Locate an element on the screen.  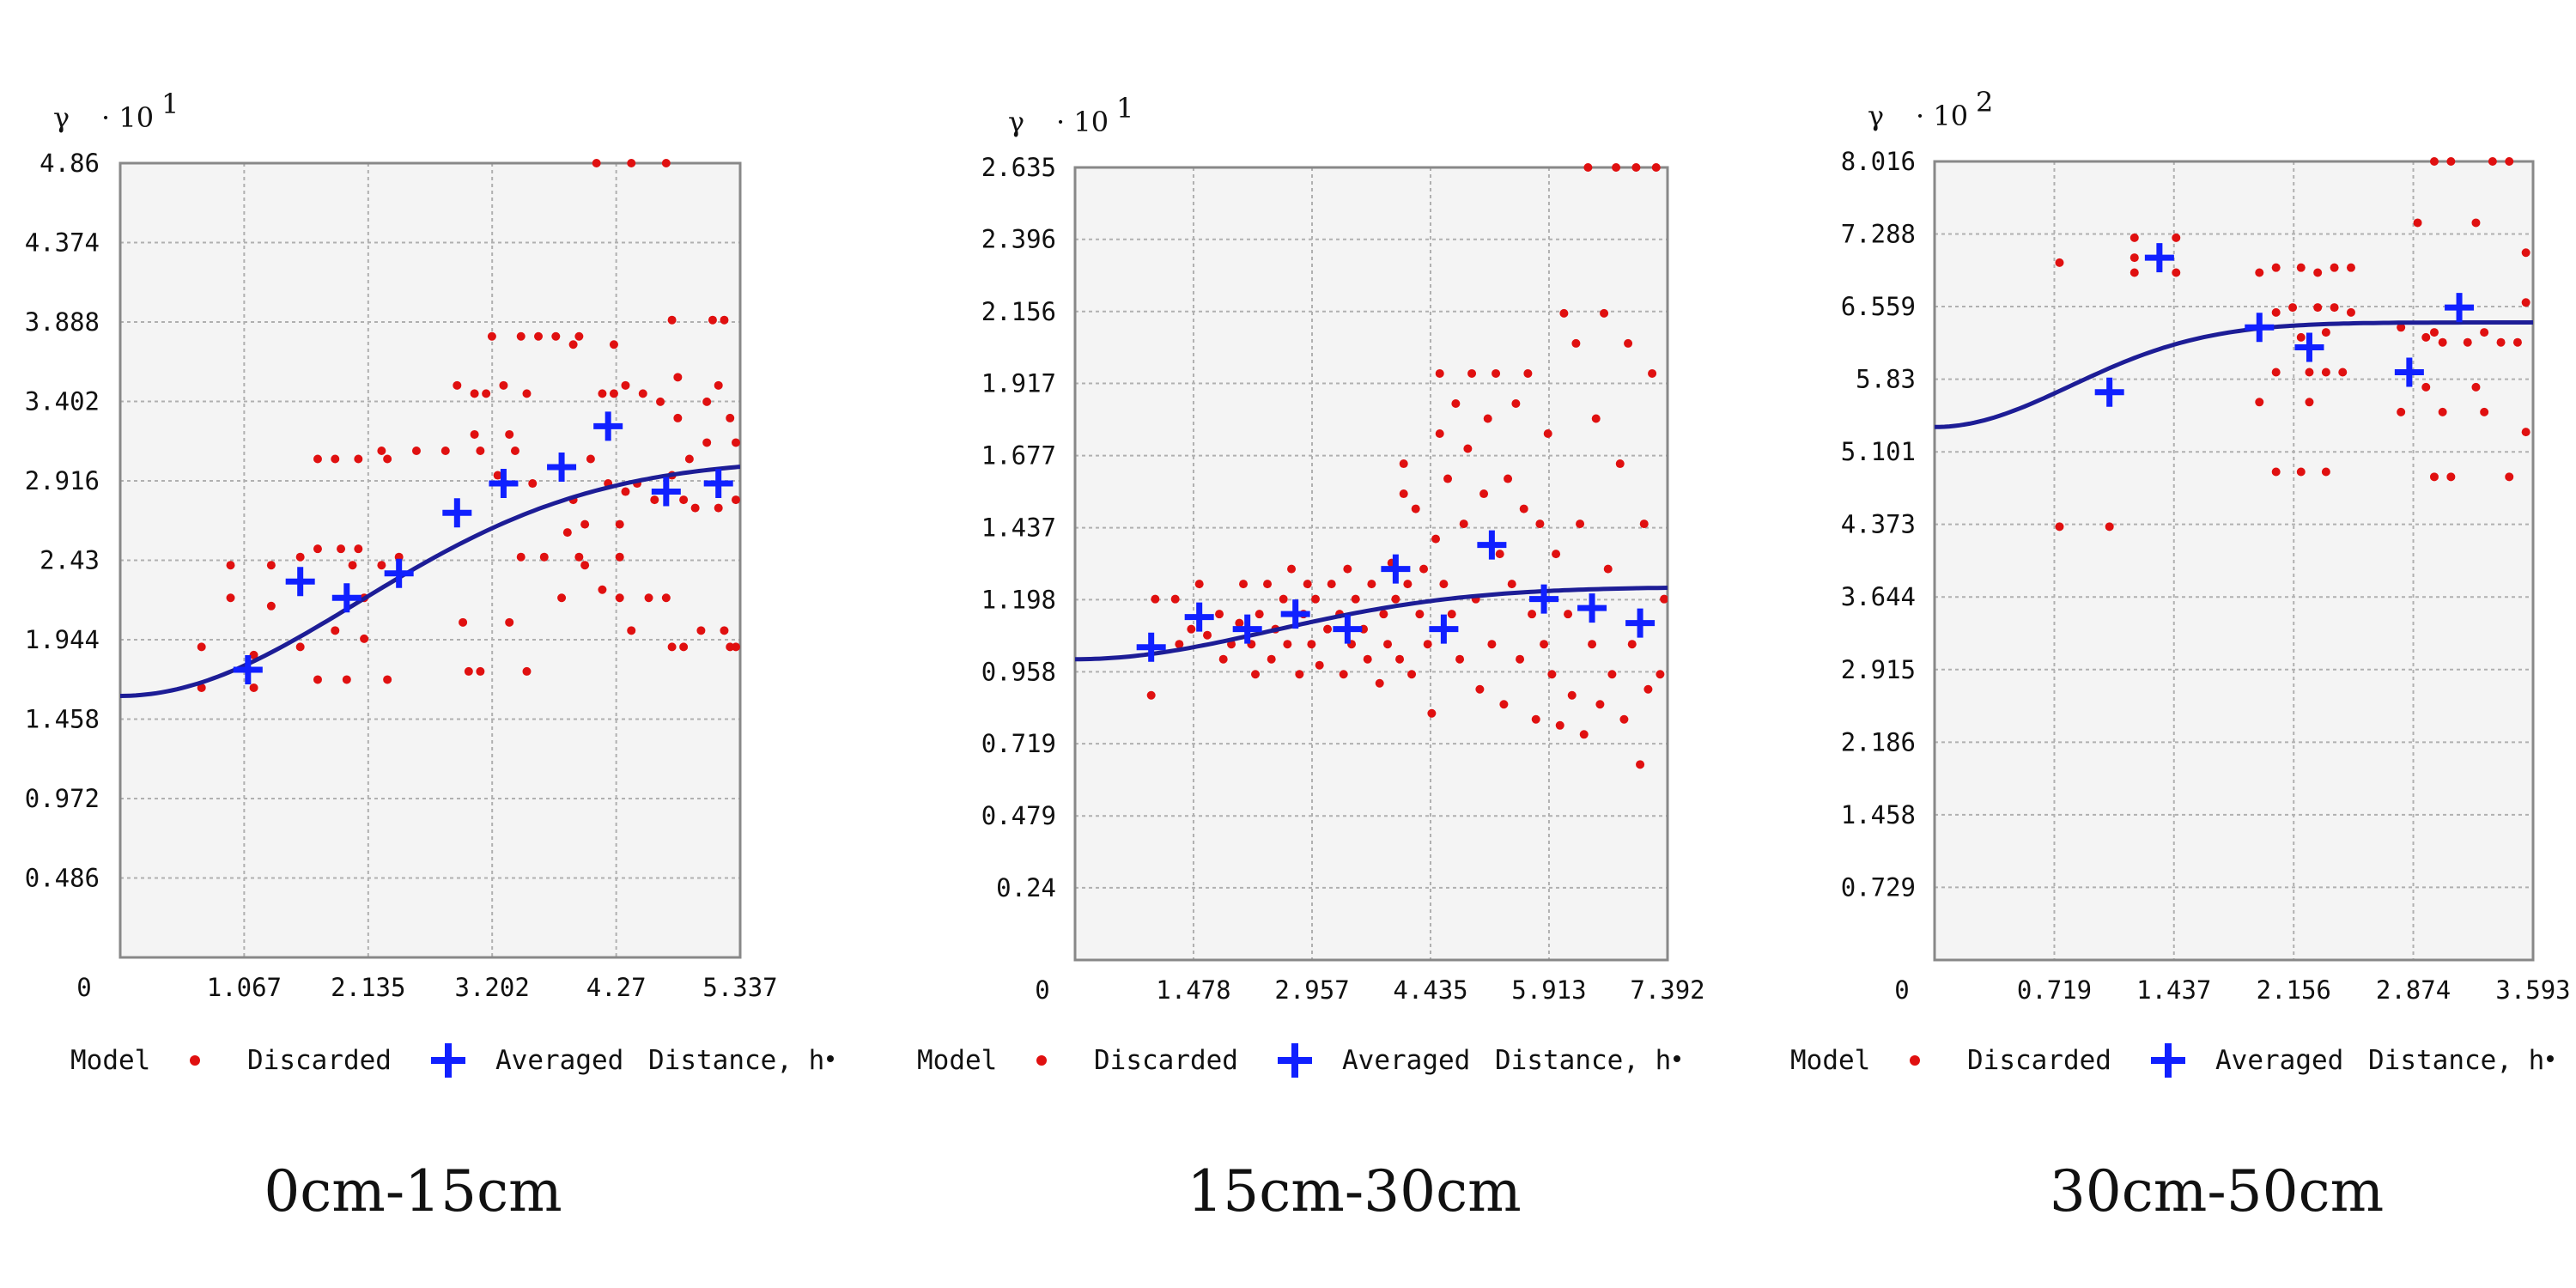
y-tick-label: 3.644 is located at coordinates (1879, 596).